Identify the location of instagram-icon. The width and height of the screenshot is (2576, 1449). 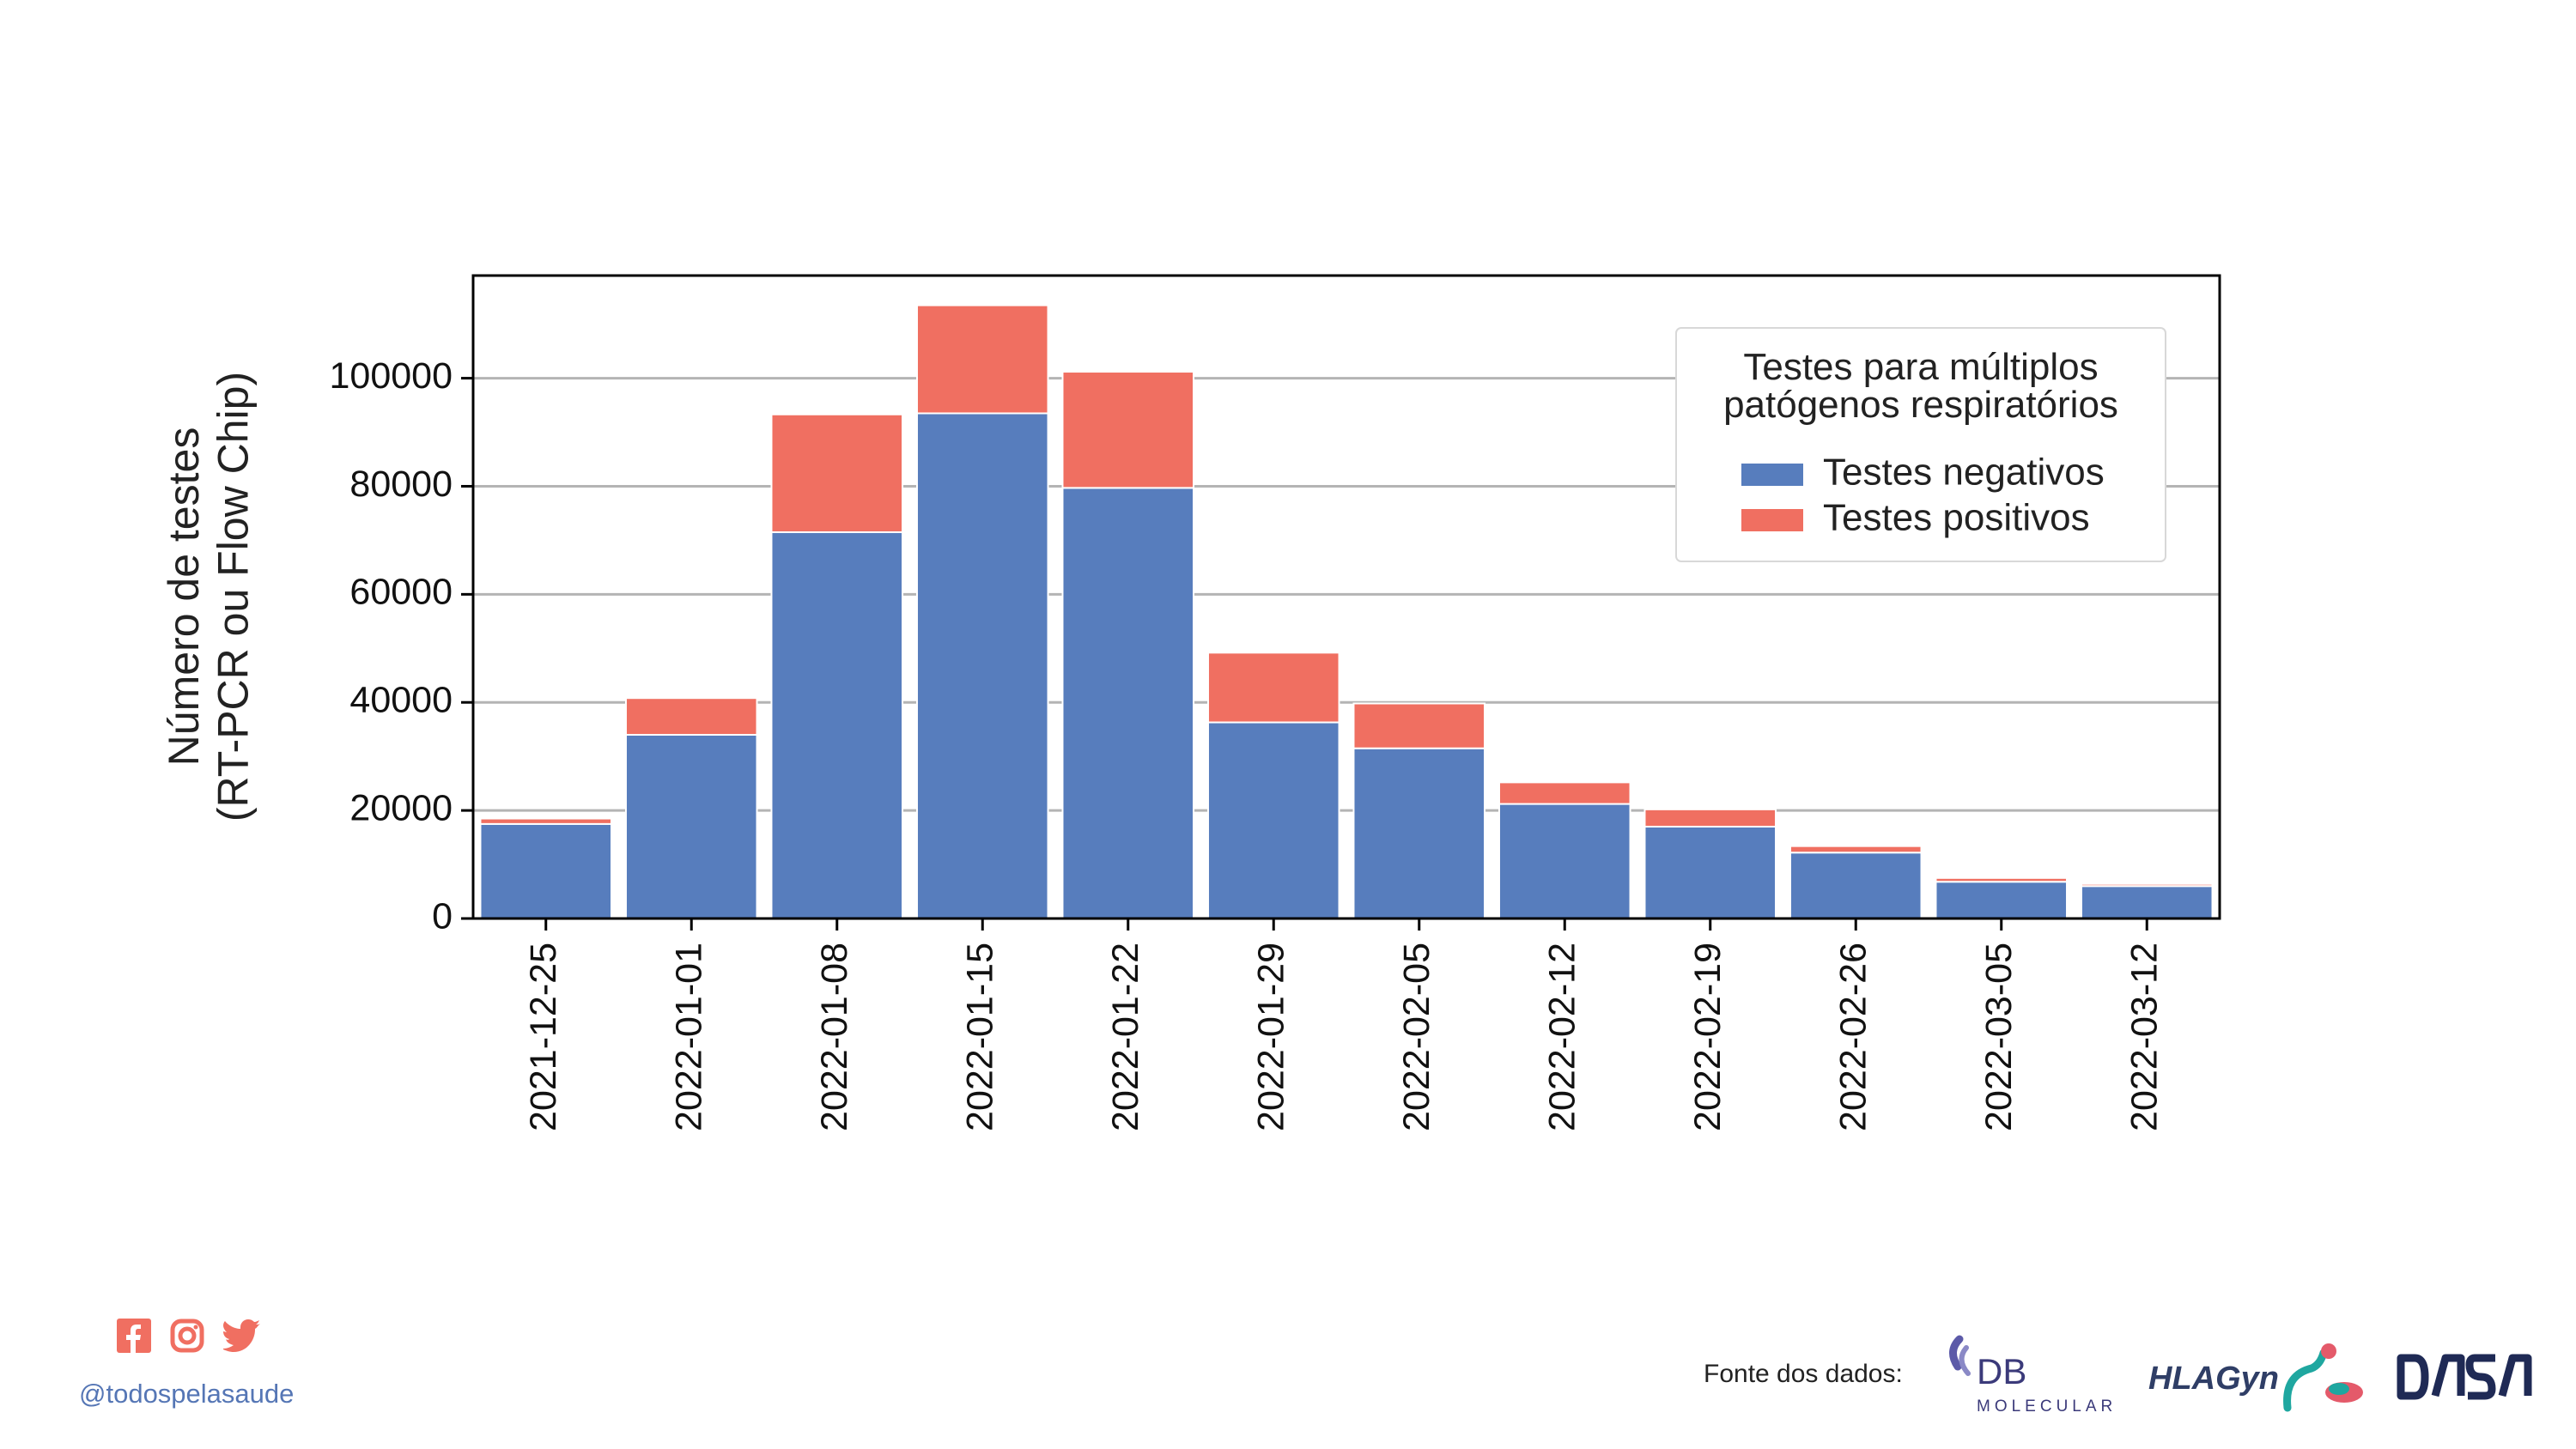
(187, 1336).